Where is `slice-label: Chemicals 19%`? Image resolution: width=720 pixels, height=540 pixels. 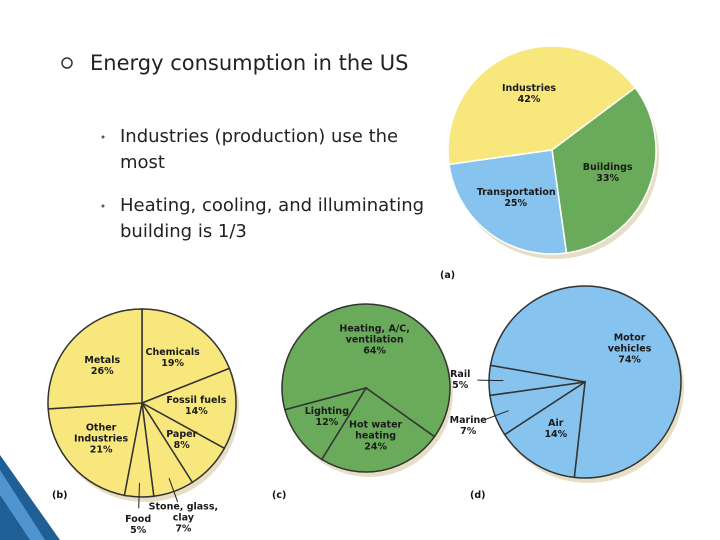
slice-label: Chemicals 19% is located at coordinates (172, 358).